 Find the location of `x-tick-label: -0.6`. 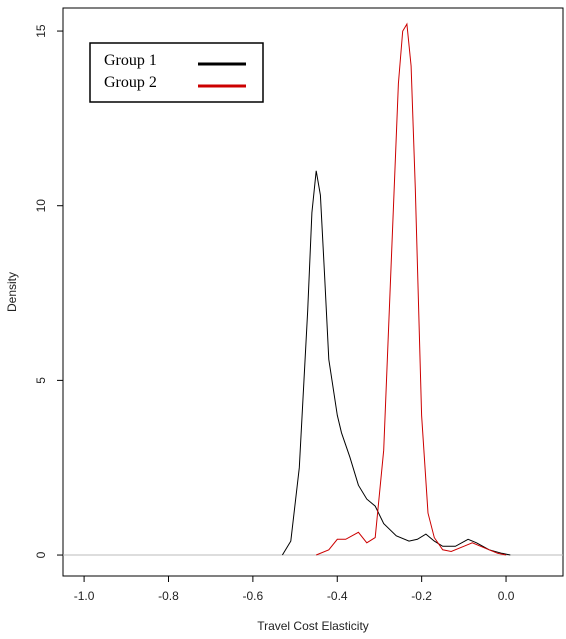

x-tick-label: -0.6 is located at coordinates (253, 596).